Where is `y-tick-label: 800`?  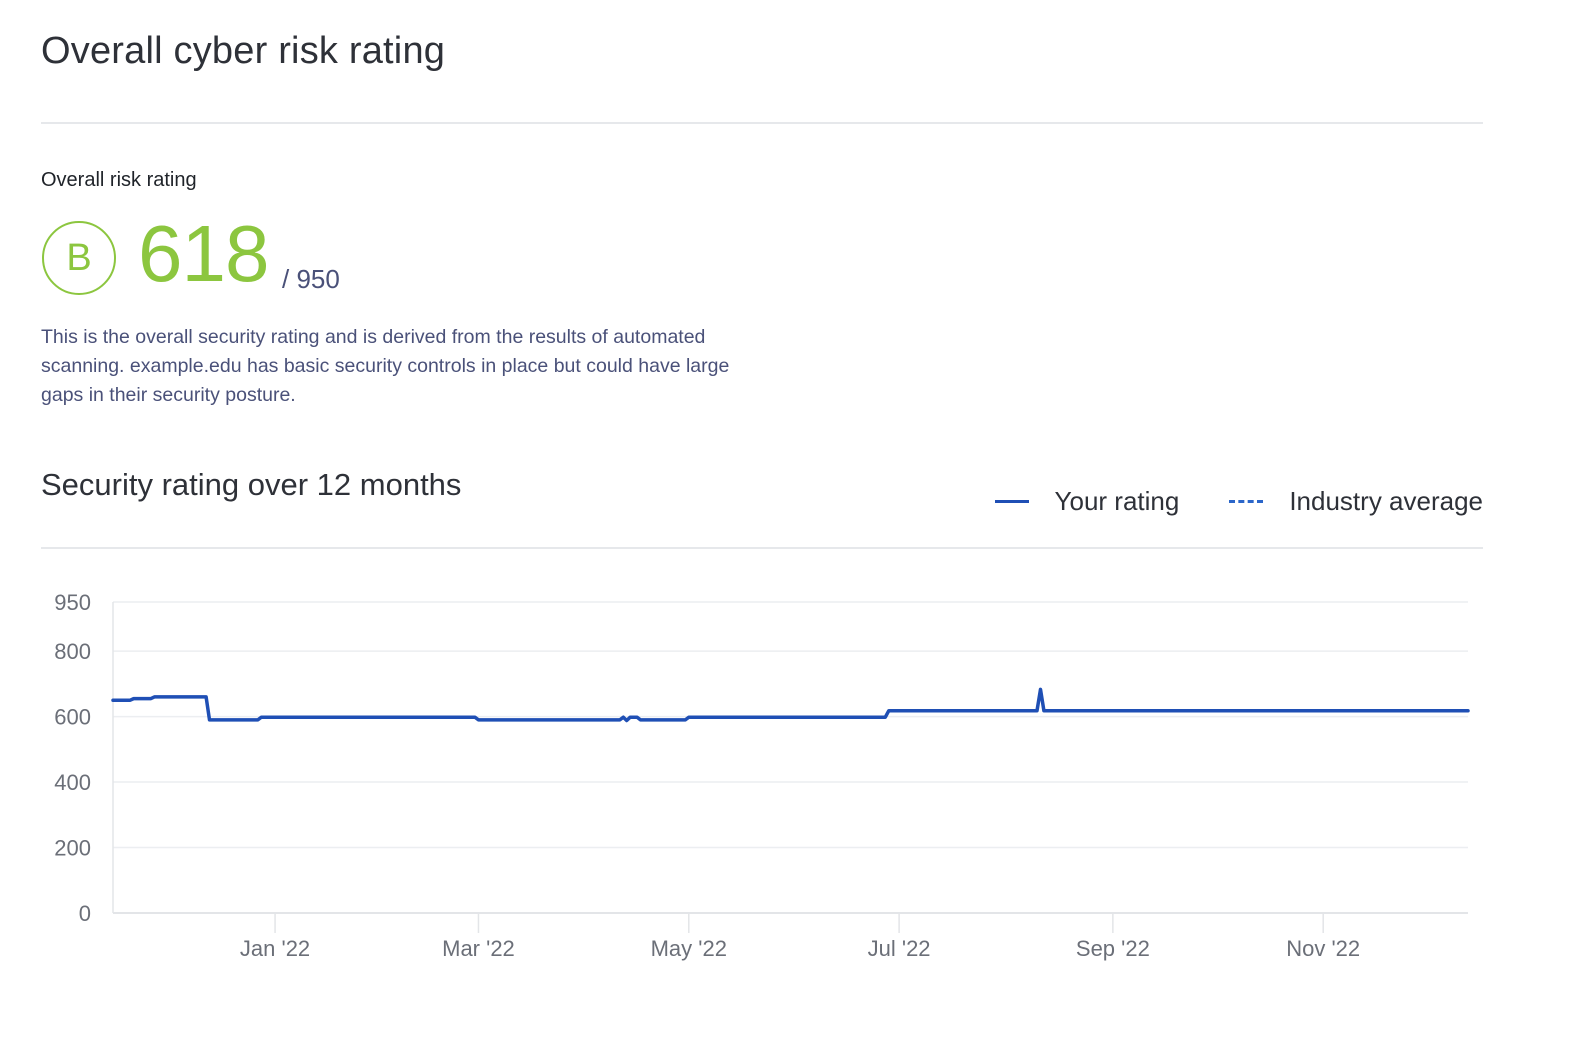 y-tick-label: 800 is located at coordinates (72, 651).